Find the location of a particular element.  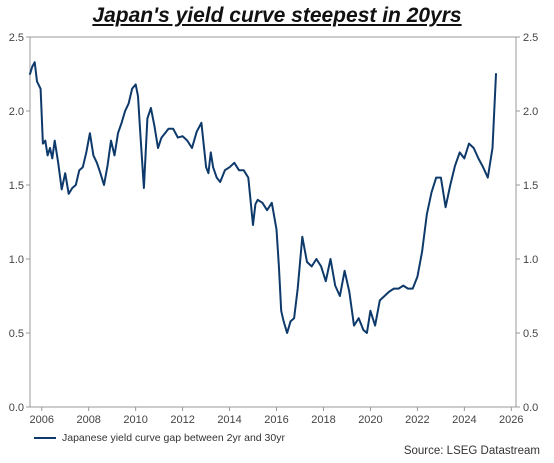

legend-swatch is located at coordinates (45, 438).